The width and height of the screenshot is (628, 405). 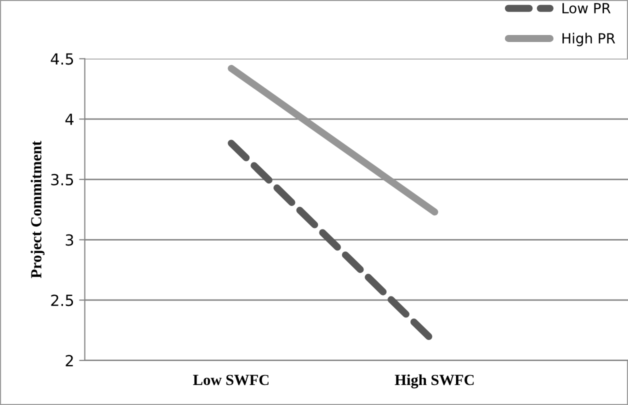 What do you see at coordinates (62, 180) in the screenshot?
I see `y-tick-label: 3.5` at bounding box center [62, 180].